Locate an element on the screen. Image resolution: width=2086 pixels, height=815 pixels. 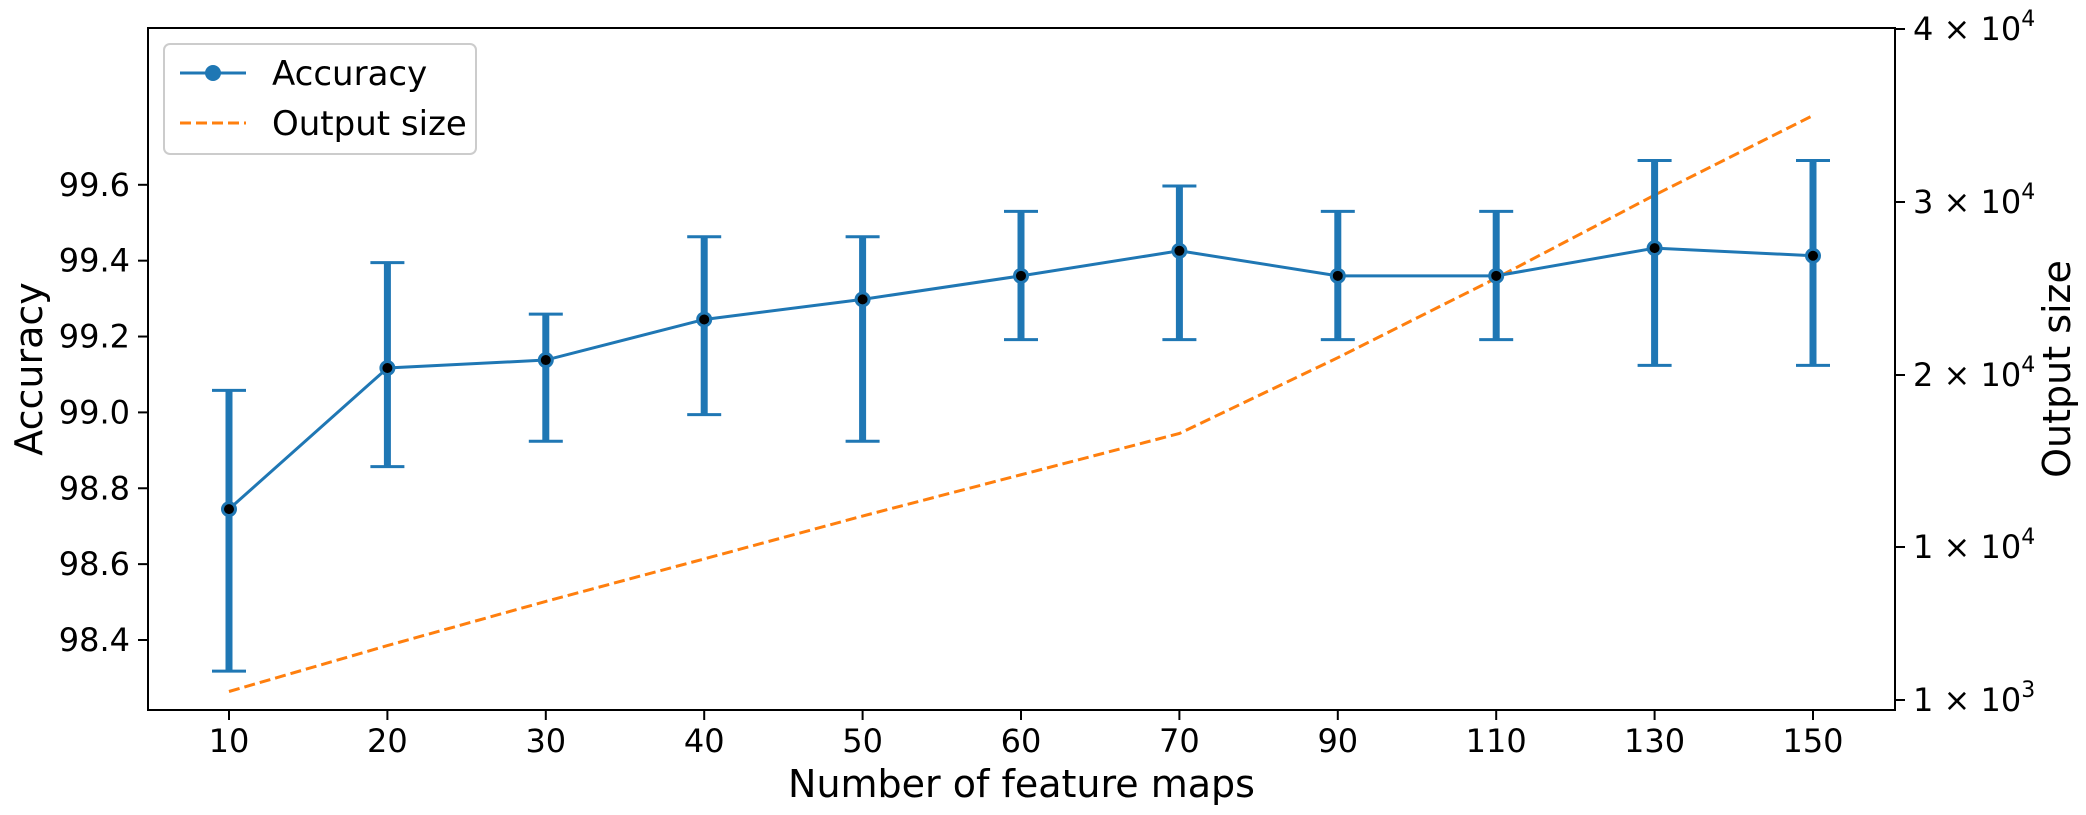
y-axis-label: Accuracy is located at coordinates (29, 369).